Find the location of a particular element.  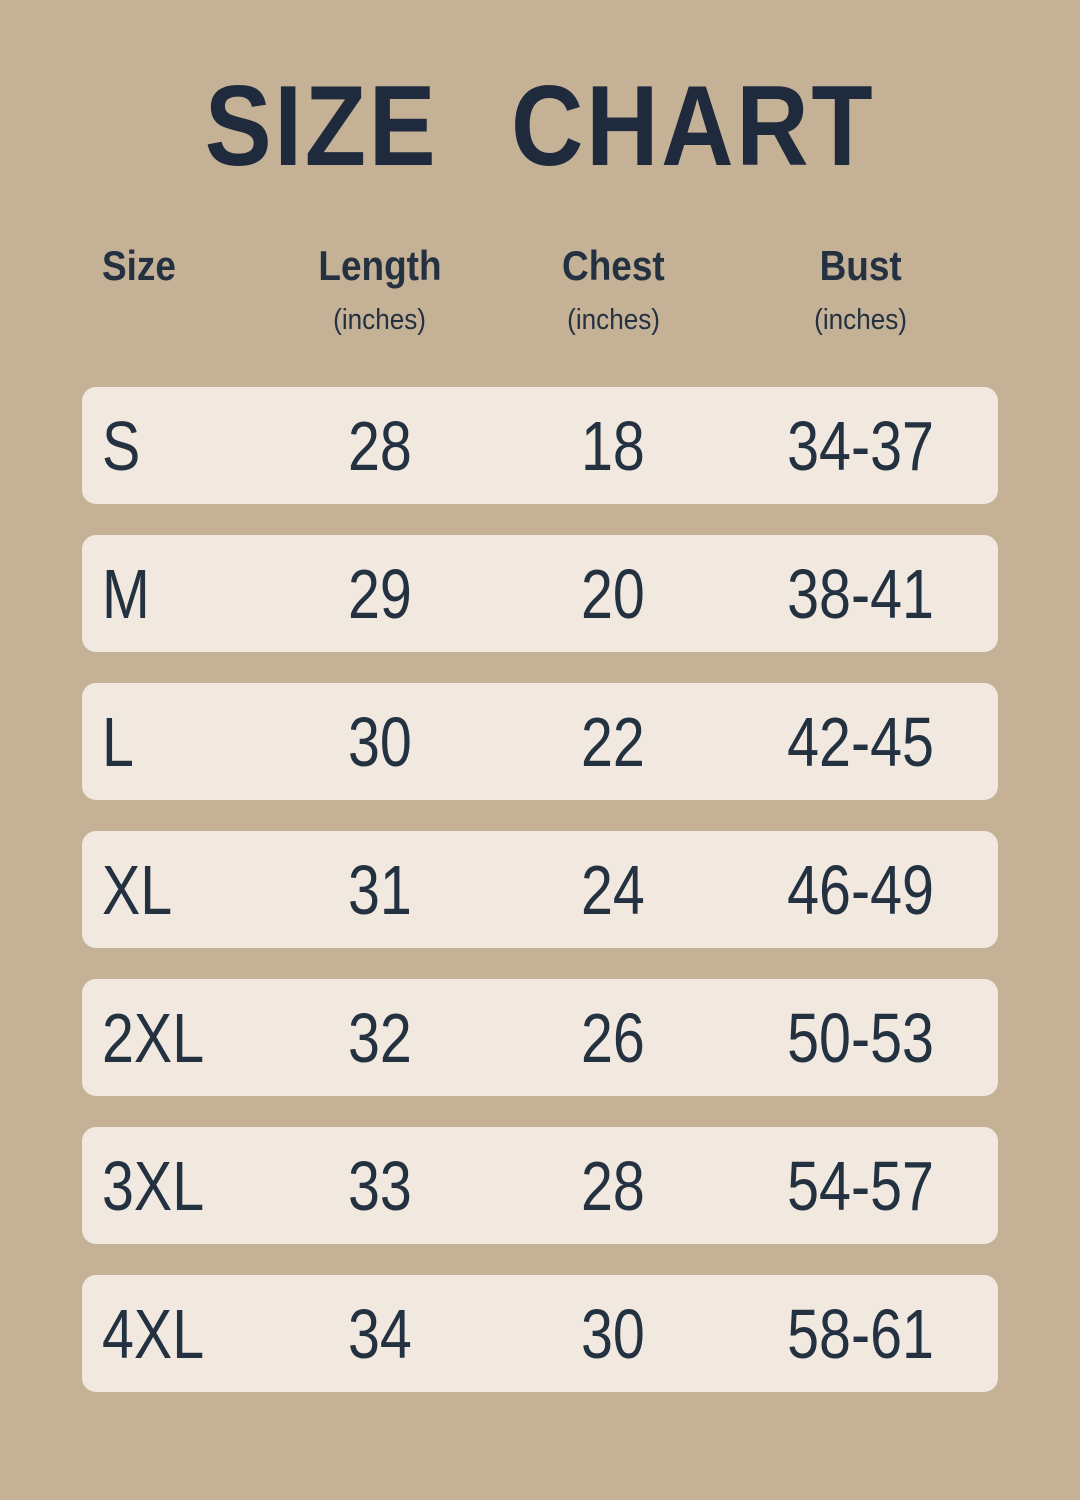

length-value: 28 is located at coordinates (379, 445).